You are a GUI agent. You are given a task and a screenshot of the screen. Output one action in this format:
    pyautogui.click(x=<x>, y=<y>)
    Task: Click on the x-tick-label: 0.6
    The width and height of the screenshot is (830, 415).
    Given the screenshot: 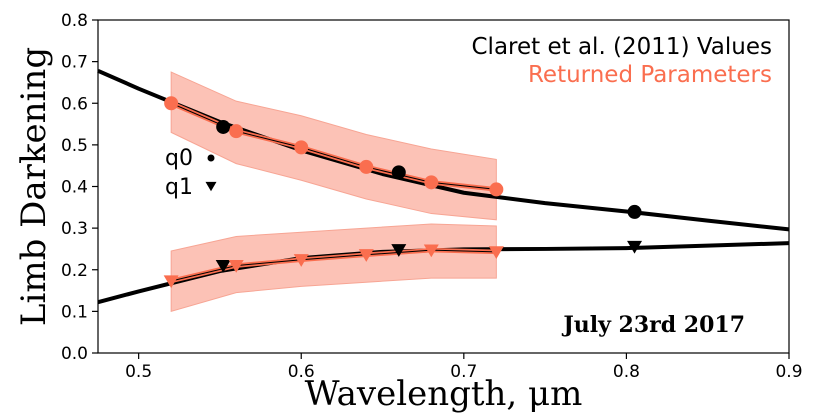 What is the action you would take?
    pyautogui.click(x=301, y=372)
    